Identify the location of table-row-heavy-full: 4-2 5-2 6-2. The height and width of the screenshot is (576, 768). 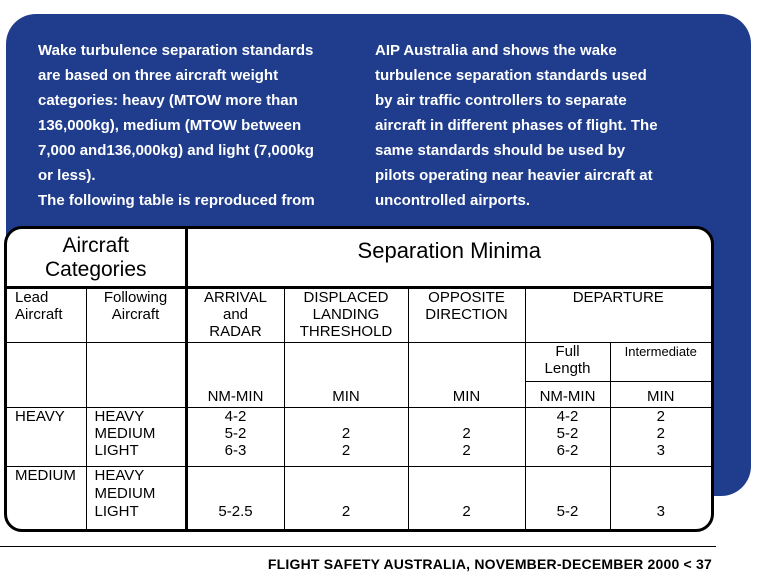
(567, 436).